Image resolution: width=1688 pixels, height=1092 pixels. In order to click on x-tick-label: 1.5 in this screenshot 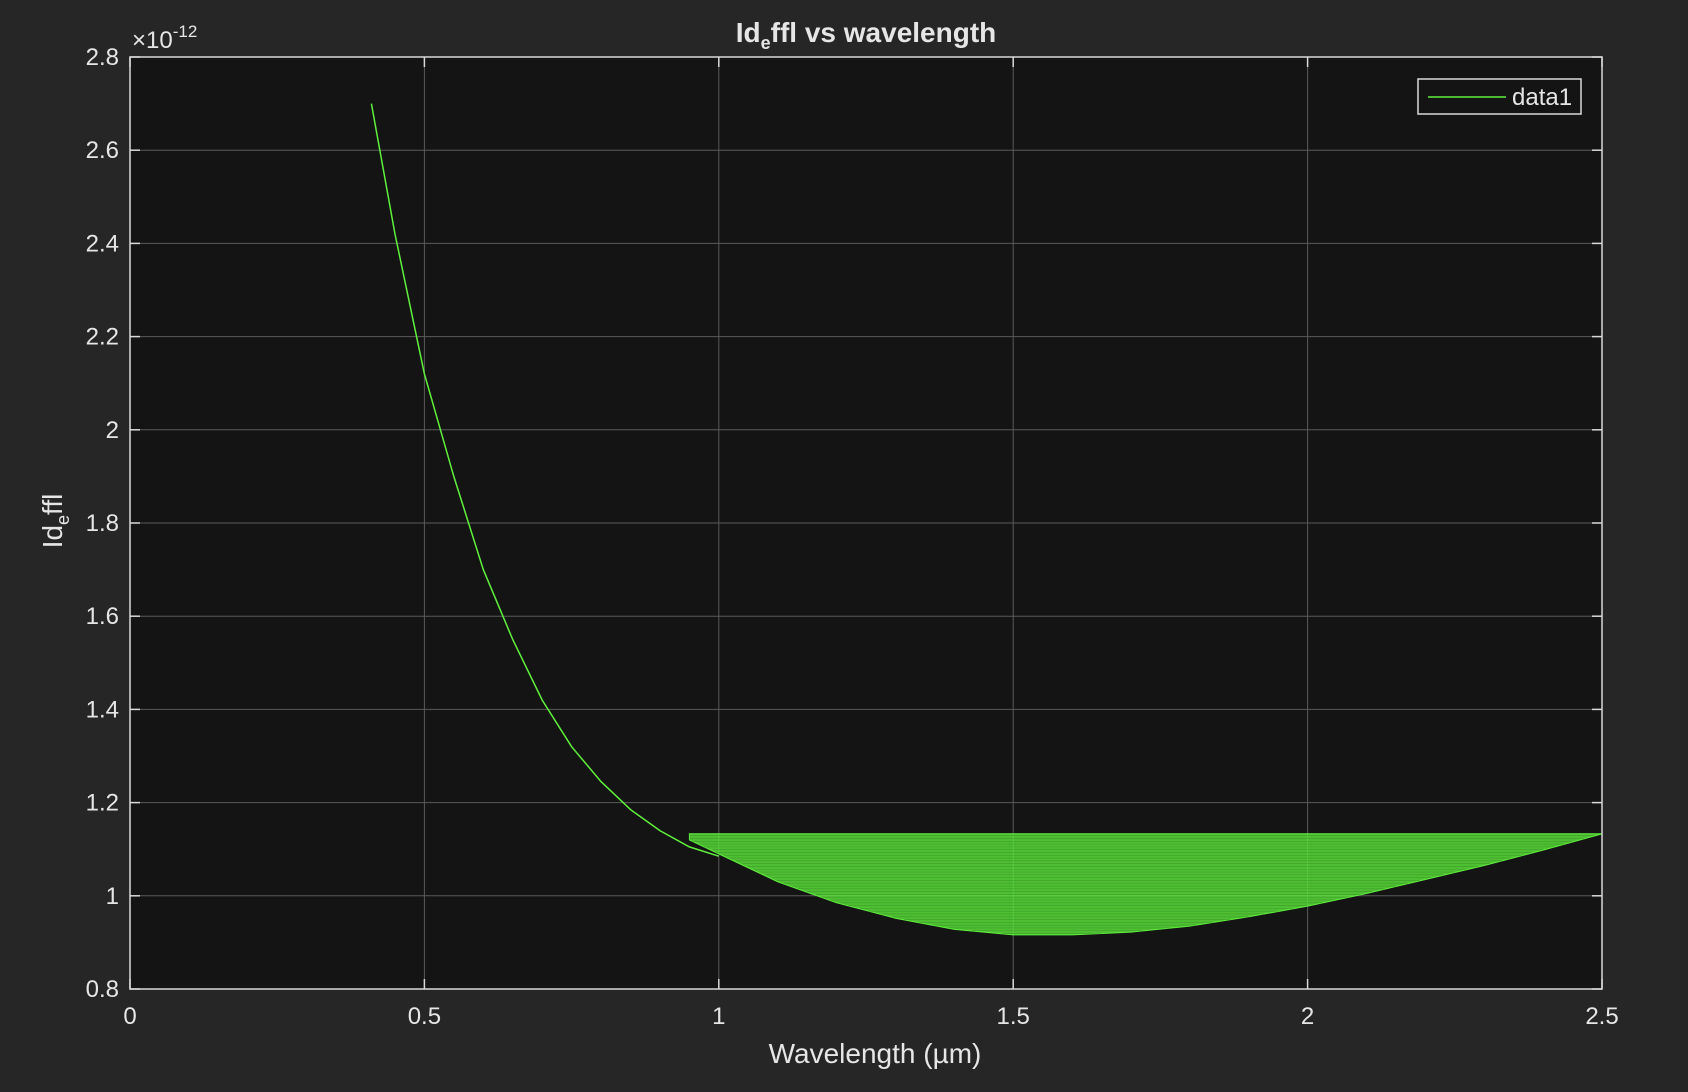, I will do `click(1013, 1016)`.